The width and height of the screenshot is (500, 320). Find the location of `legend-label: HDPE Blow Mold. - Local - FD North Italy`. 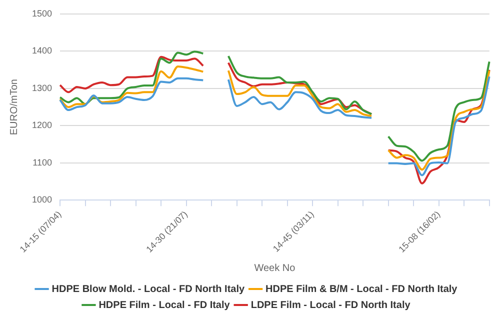

legend-label: HDPE Blow Mold. - Local - FD North Italy is located at coordinates (148, 289).